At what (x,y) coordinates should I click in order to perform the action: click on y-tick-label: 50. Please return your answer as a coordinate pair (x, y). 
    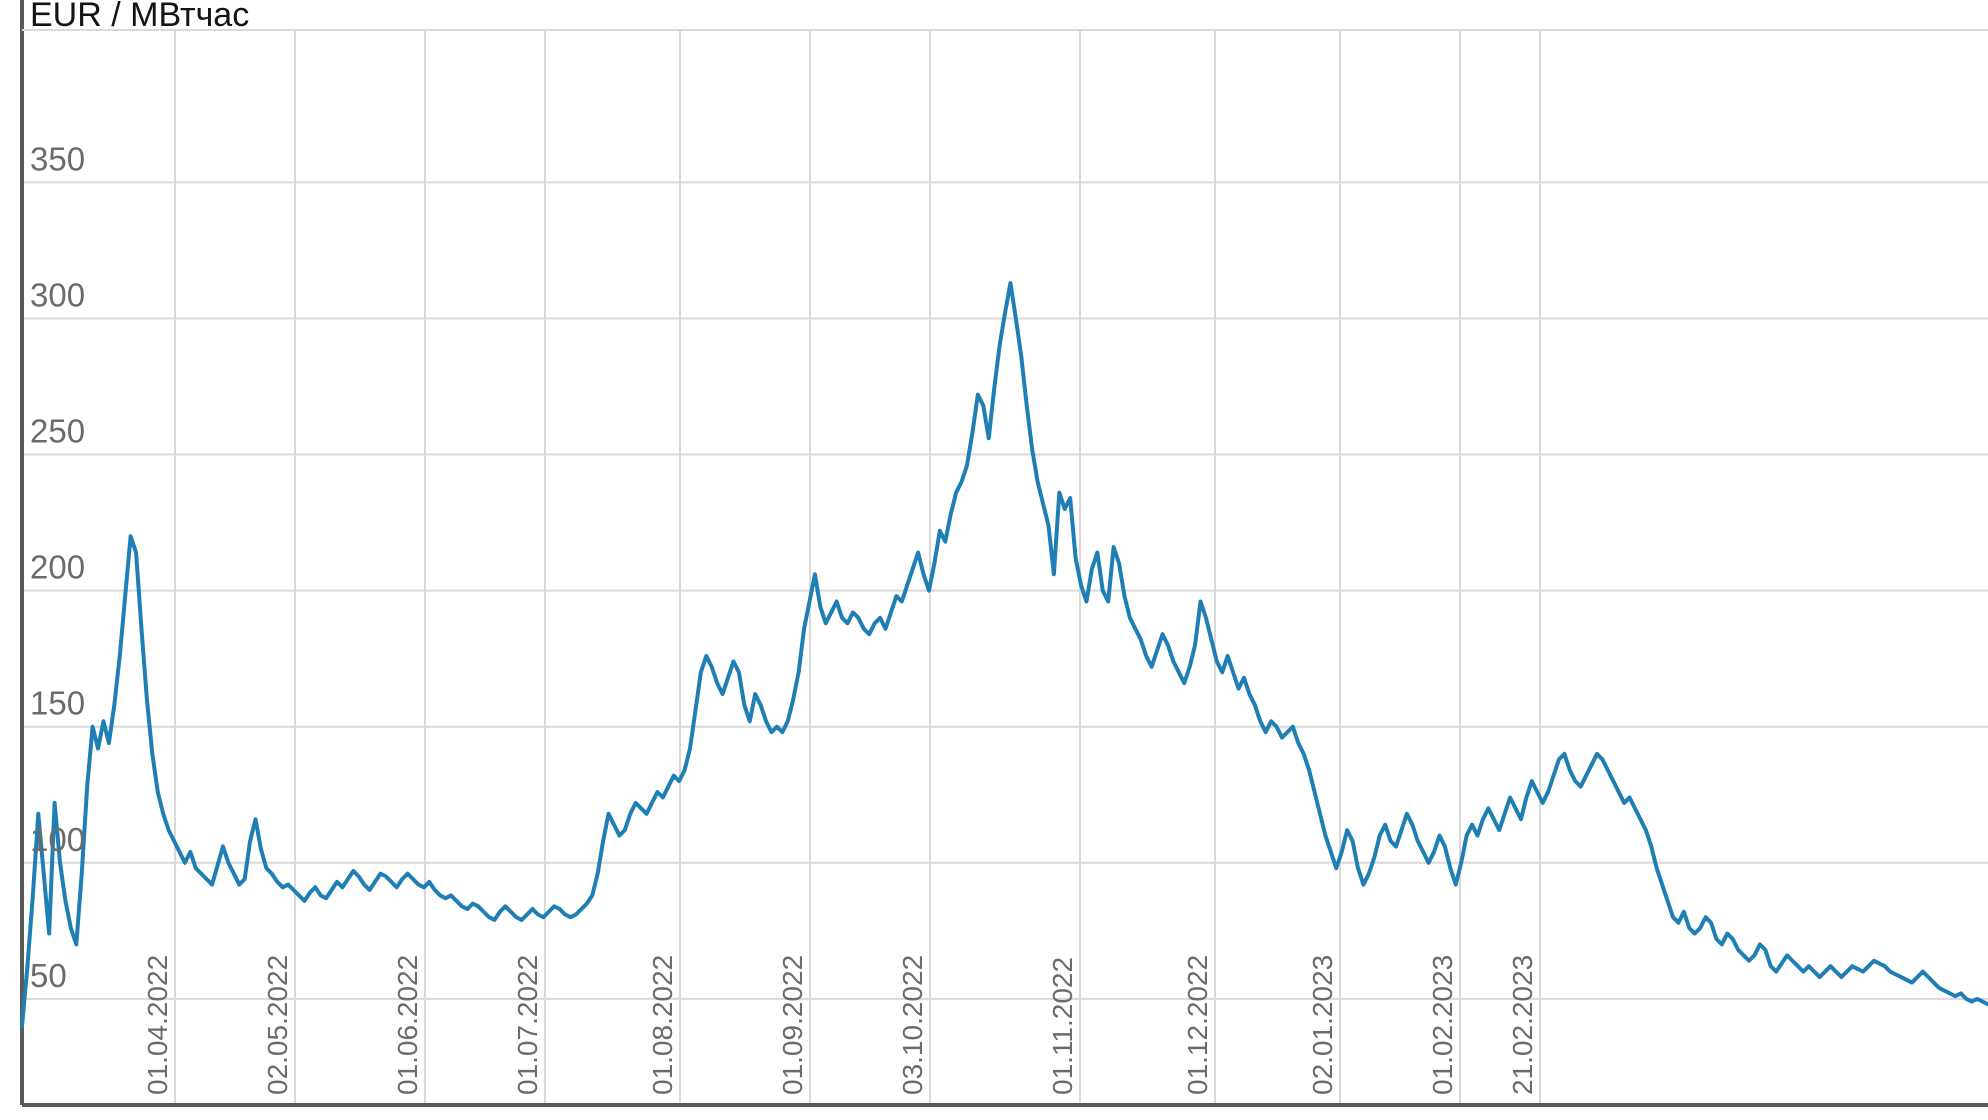
    Looking at the image, I should click on (48, 975).